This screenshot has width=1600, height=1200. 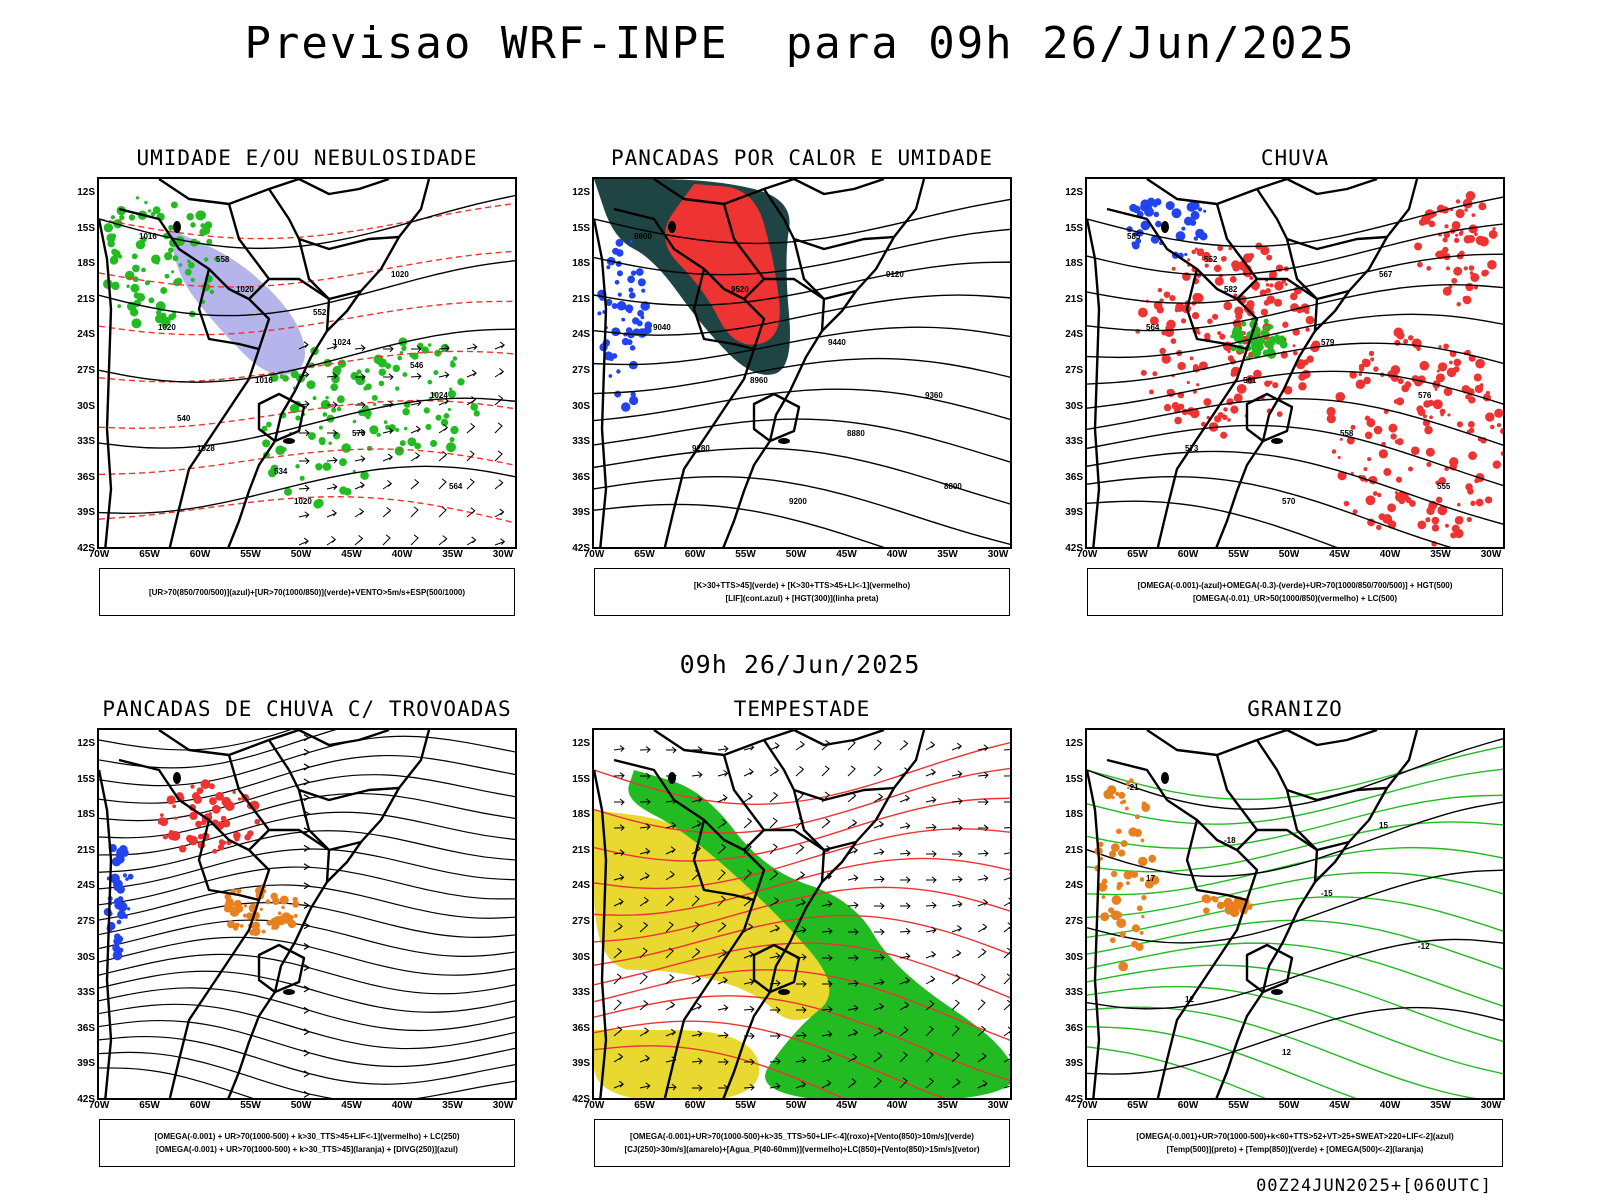 I want to click on contour-value-label: 8960, so click(x=759, y=380).